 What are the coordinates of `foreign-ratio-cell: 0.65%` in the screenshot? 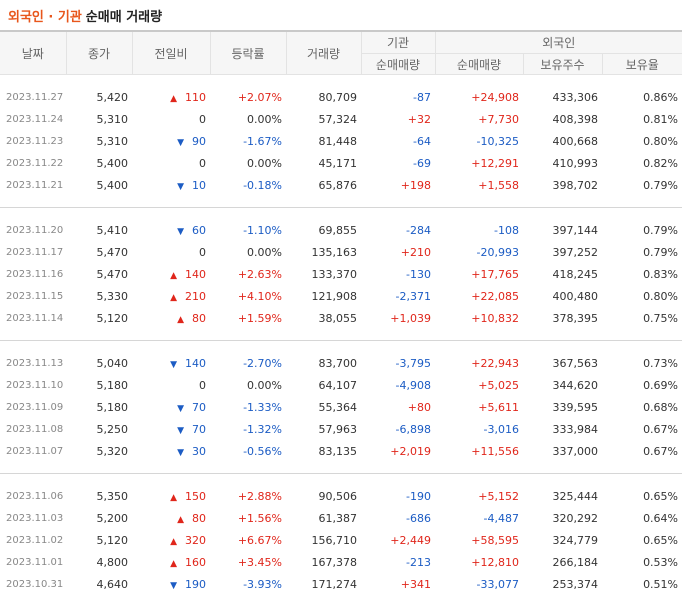 It's located at (642, 540).